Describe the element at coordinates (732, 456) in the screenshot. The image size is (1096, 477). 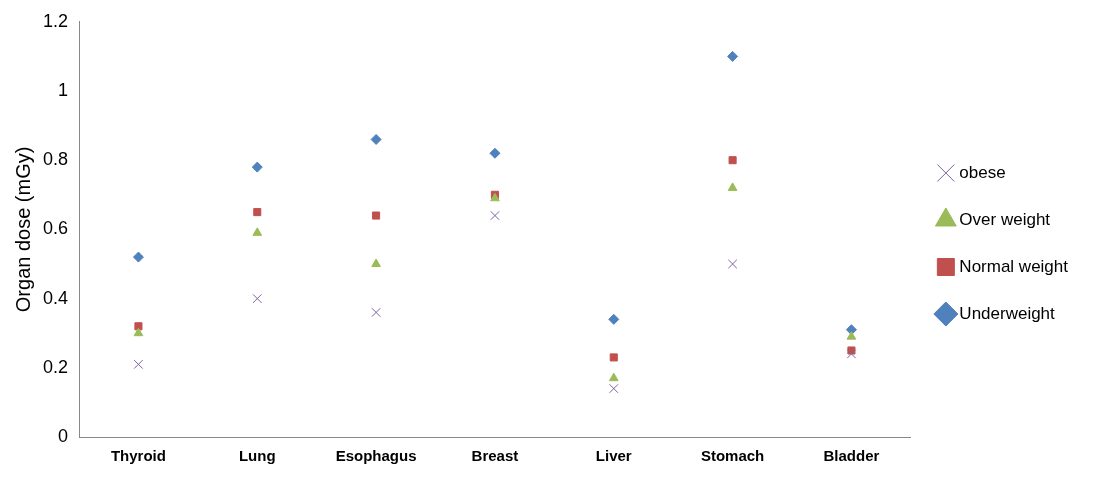
I see `x-tick-label: Stomach` at that location.